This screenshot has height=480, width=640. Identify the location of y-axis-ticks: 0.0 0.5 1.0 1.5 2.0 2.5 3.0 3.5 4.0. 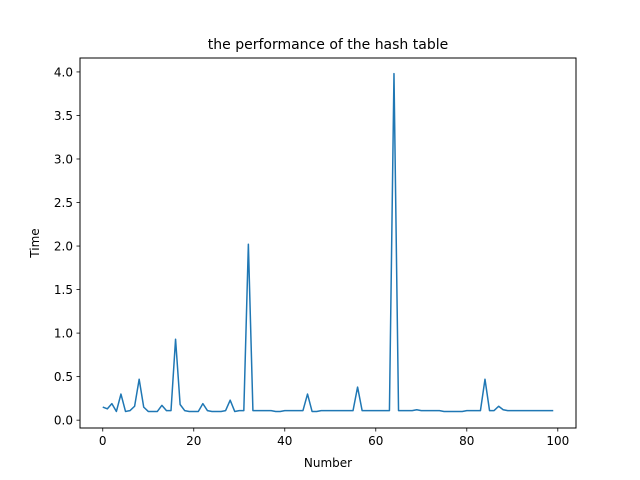
(67, 246).